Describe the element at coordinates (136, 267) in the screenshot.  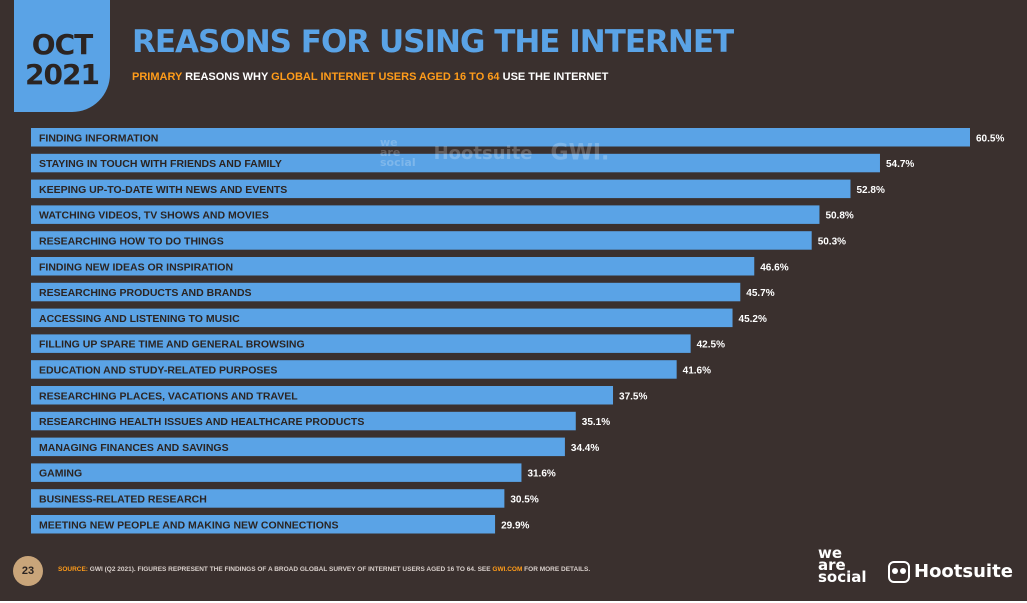
I see `bar-category-label: FINDING NEW IDEAS OR INSPIRATION` at that location.